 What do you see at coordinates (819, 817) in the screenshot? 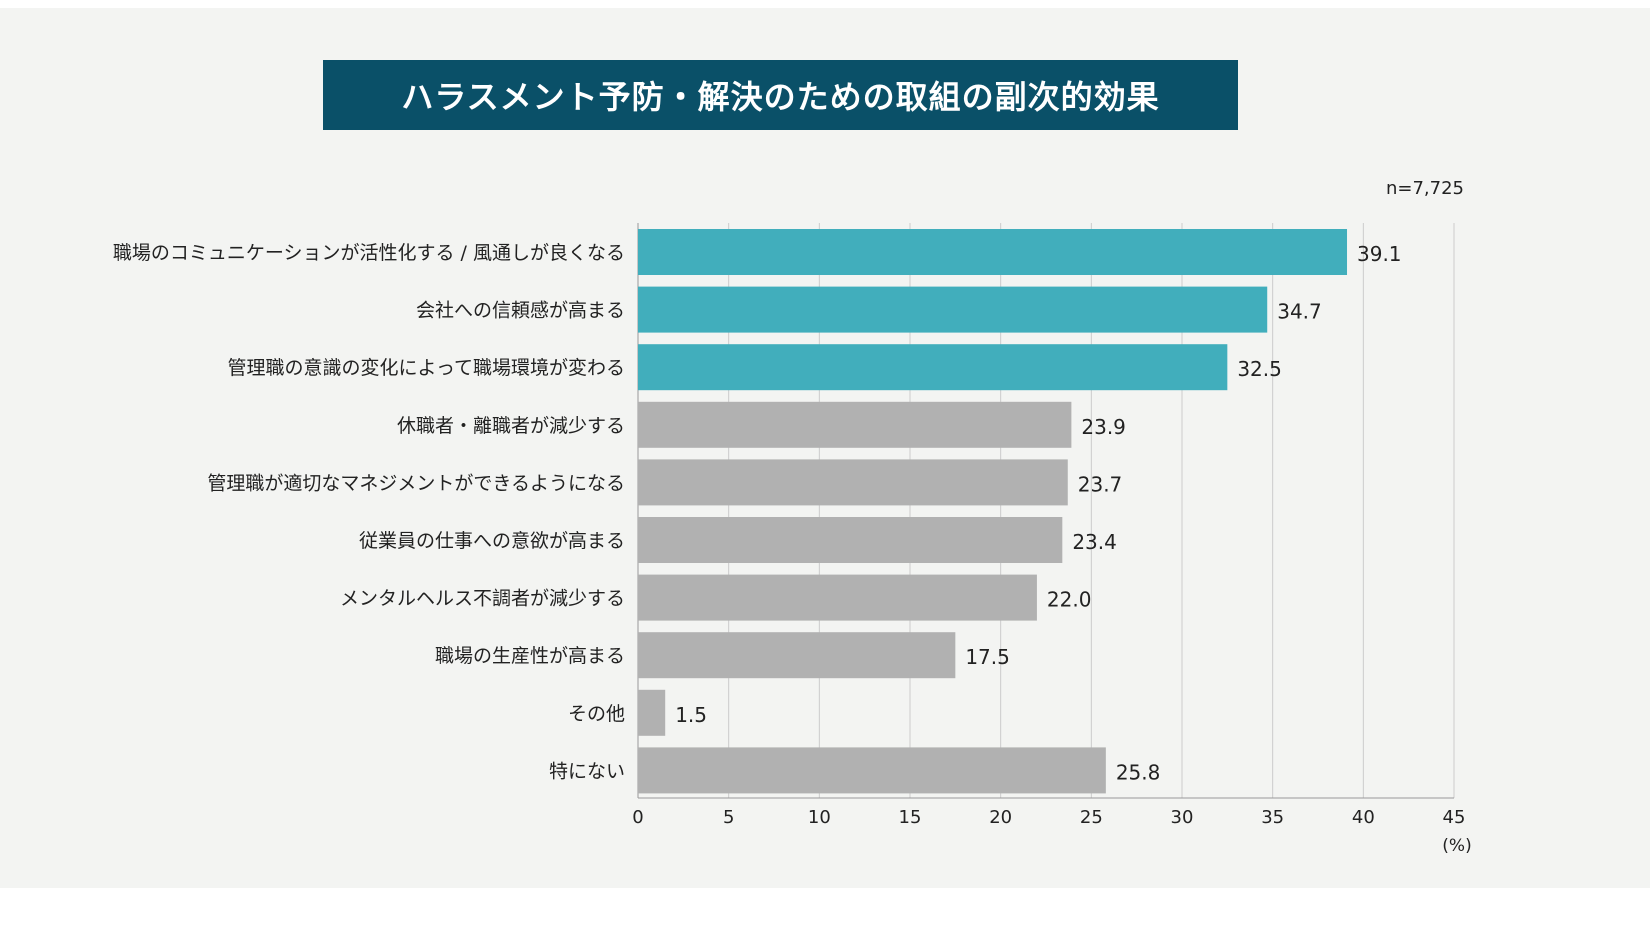
I see `x-tick-label: 10` at bounding box center [819, 817].